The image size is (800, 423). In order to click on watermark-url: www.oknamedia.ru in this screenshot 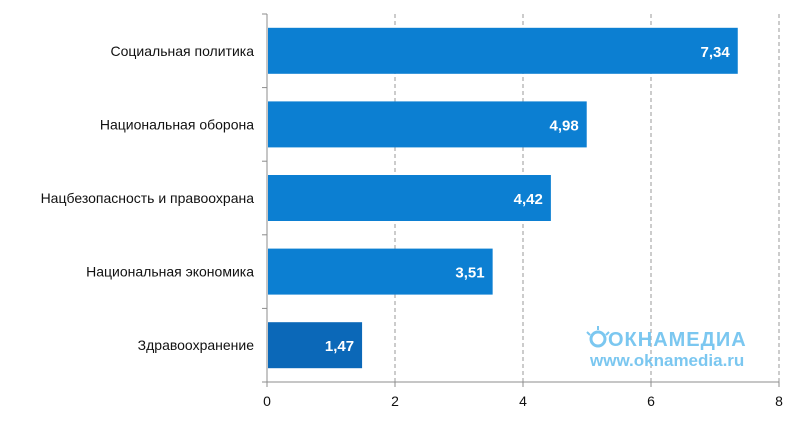, I will do `click(666, 360)`.